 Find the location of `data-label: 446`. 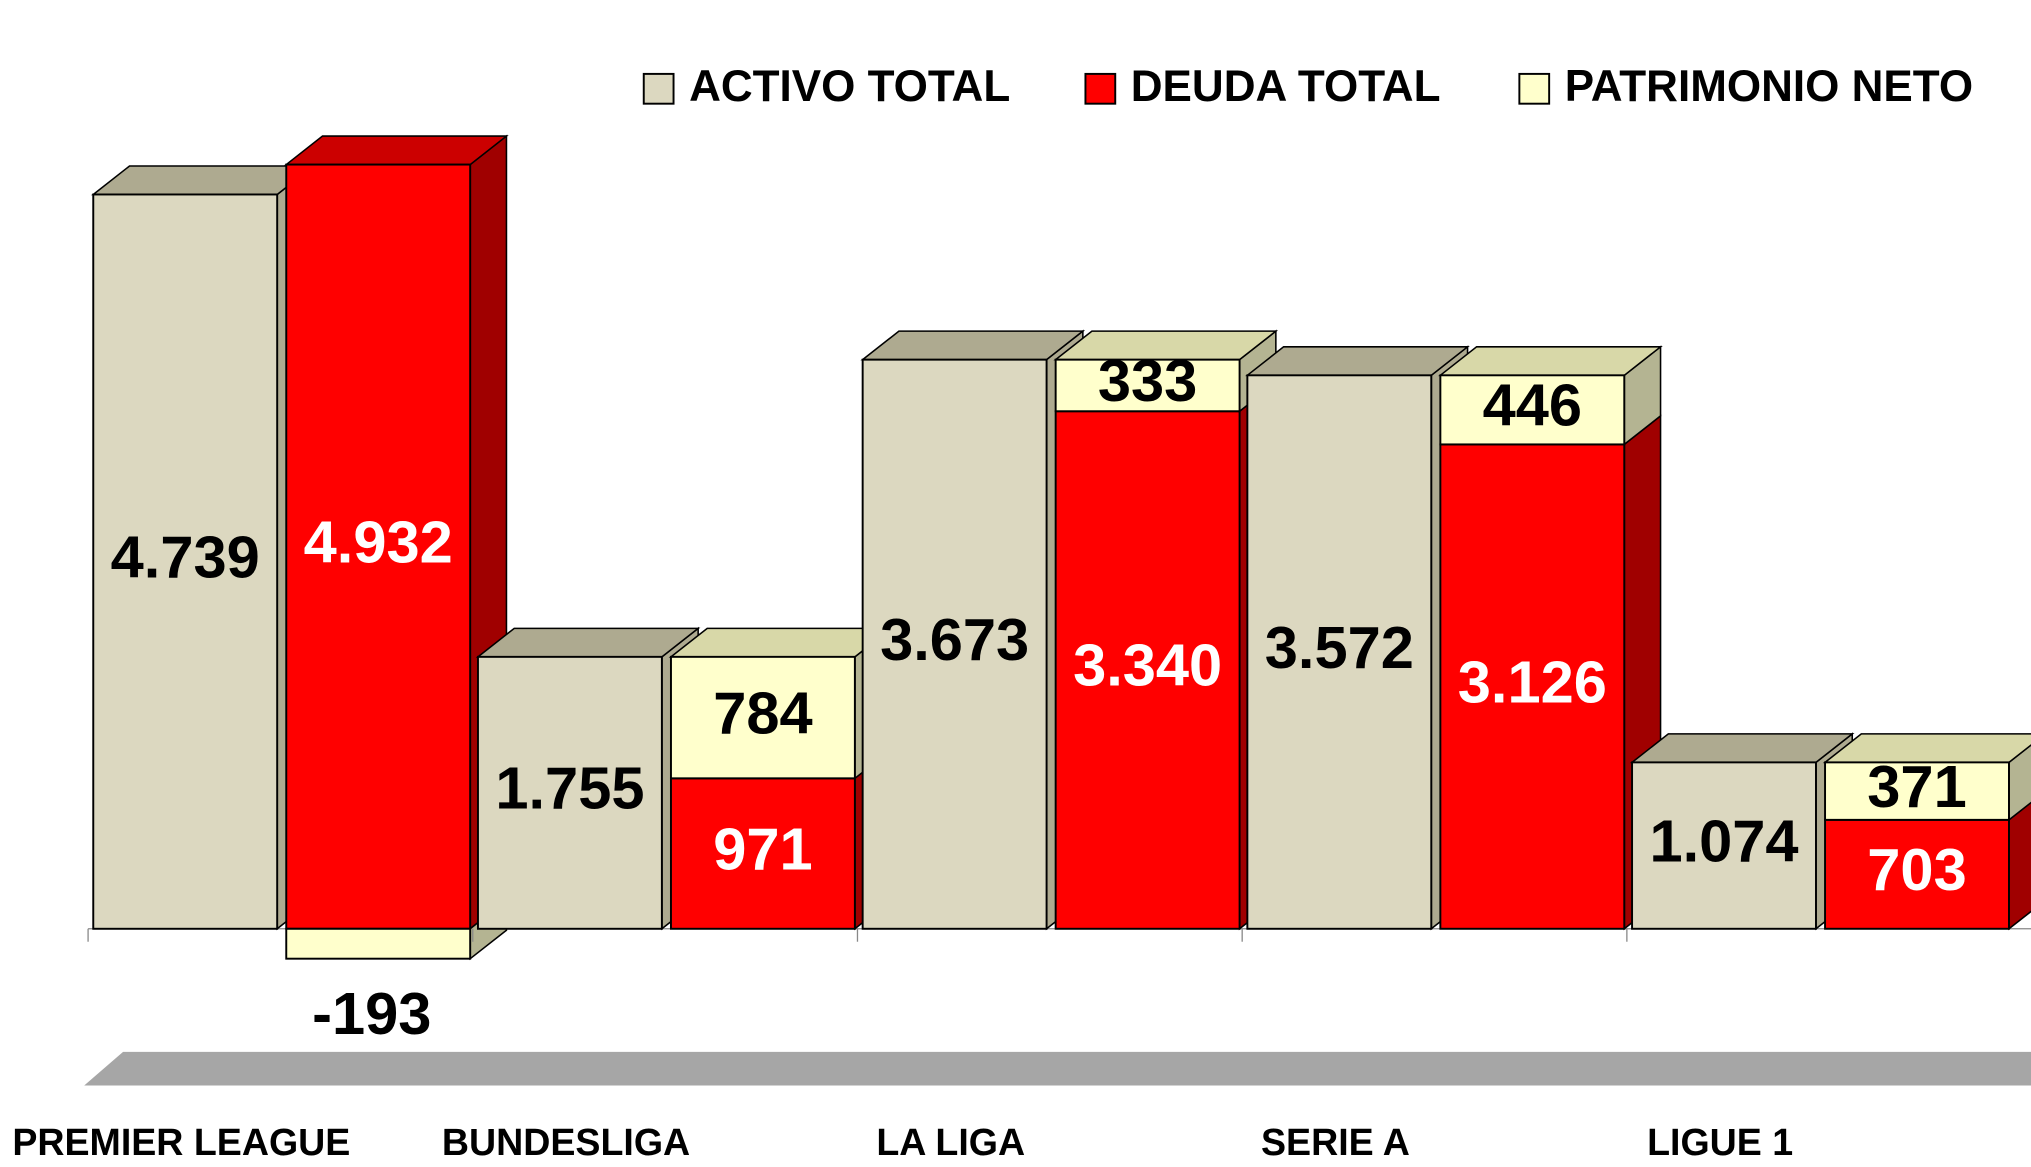

data-label: 446 is located at coordinates (1532, 405).